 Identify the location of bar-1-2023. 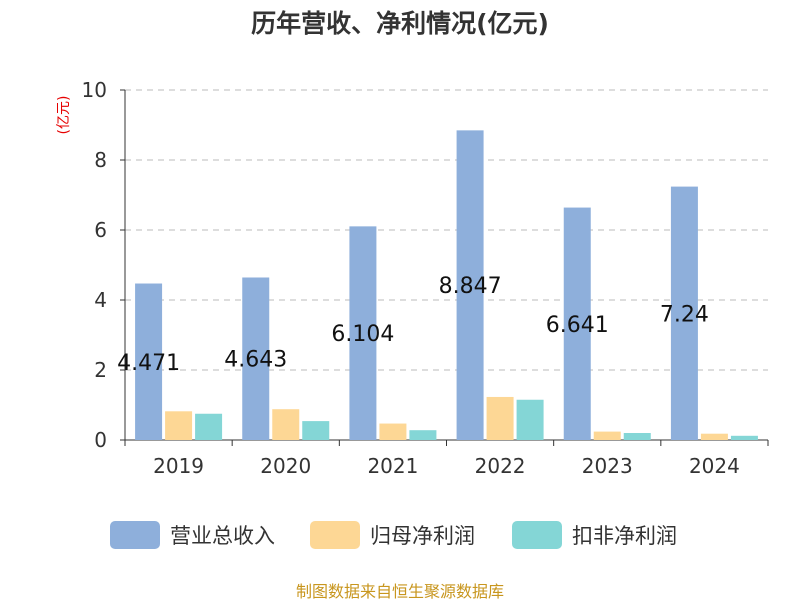
(607, 435).